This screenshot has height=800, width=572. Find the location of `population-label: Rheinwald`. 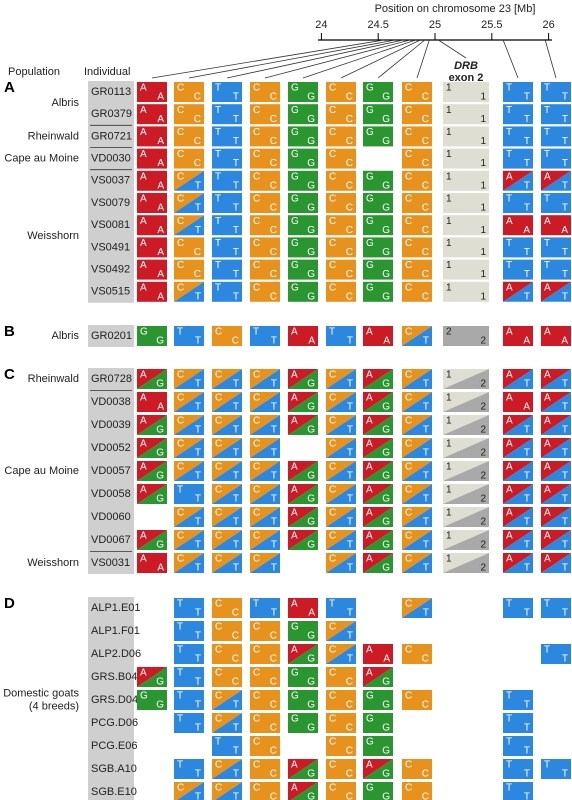

population-label: Rheinwald is located at coordinates (53, 379).